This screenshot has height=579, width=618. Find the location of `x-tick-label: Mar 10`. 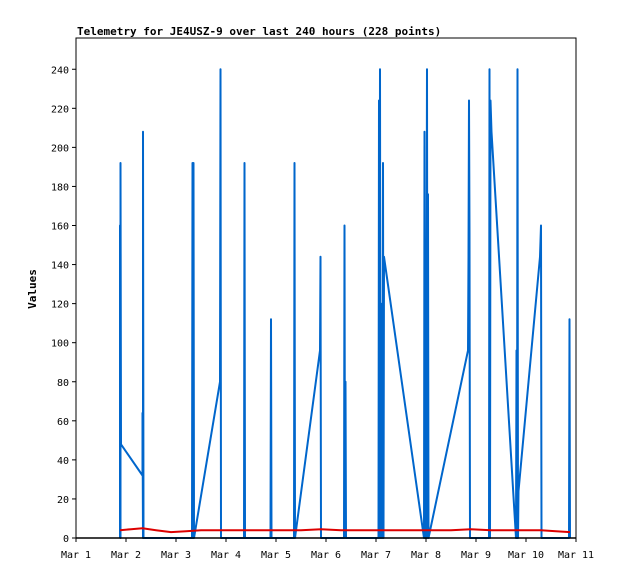

x-tick-label: Mar 10 is located at coordinates (526, 555).